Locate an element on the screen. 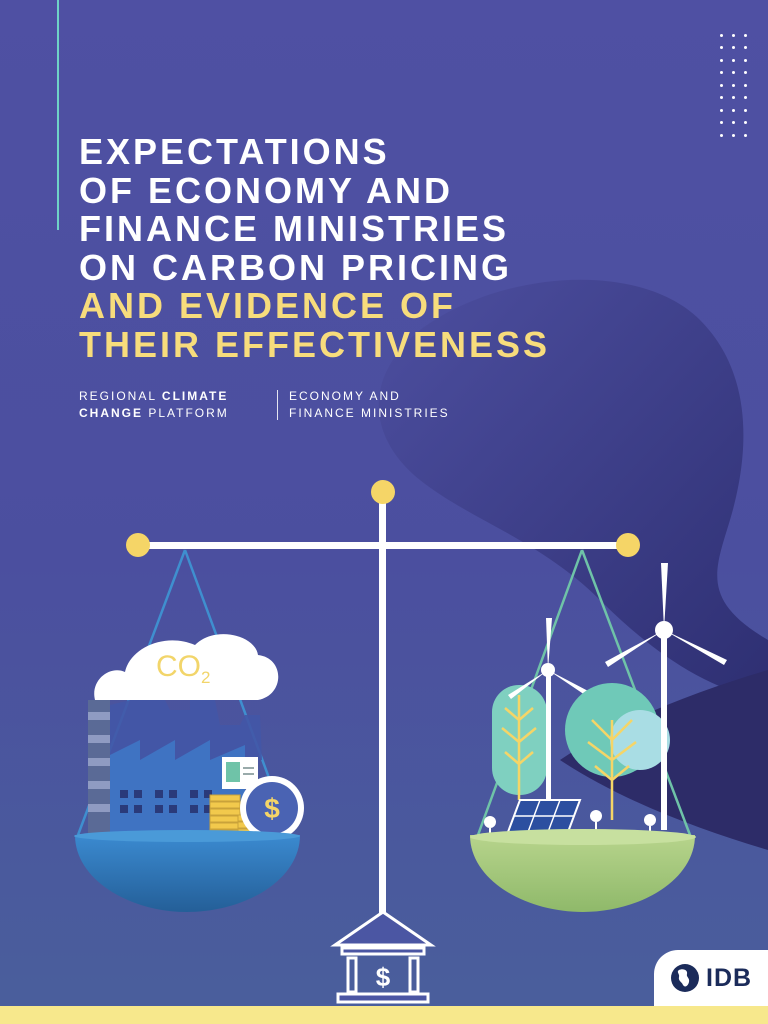 The height and width of the screenshot is (1024, 768). platform-text-bold: CLIMATE is located at coordinates (195, 396).